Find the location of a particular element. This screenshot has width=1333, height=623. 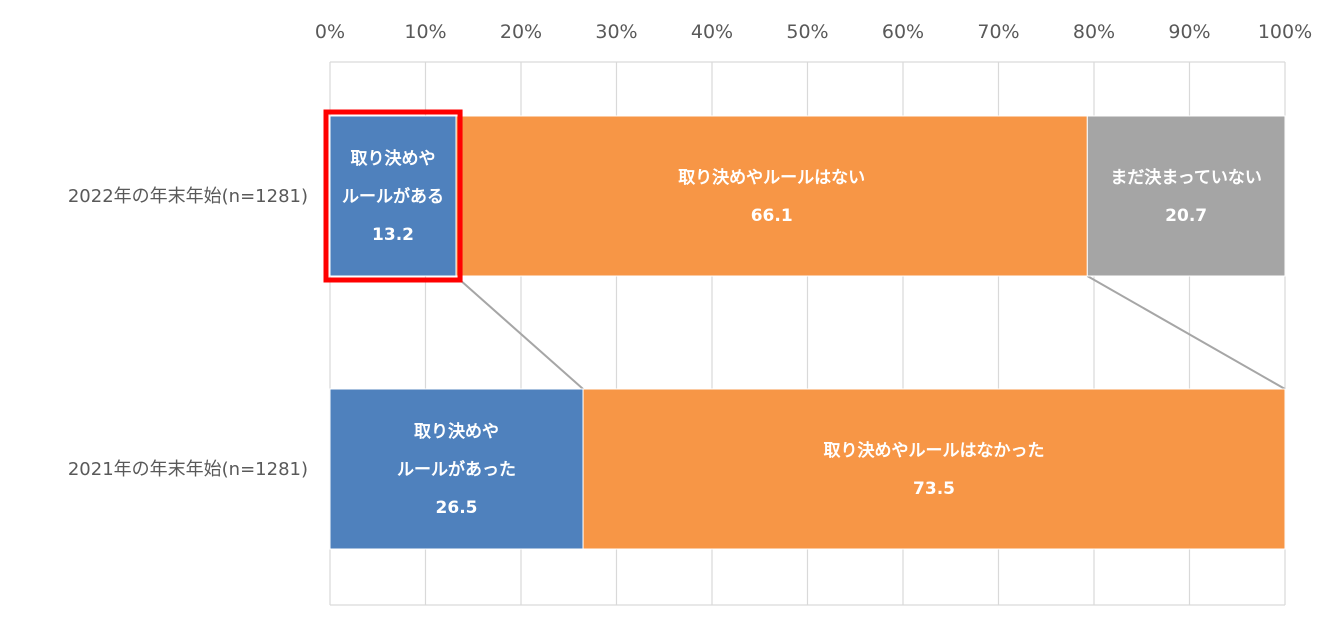

highlight-frame-group is located at coordinates (393, 196).